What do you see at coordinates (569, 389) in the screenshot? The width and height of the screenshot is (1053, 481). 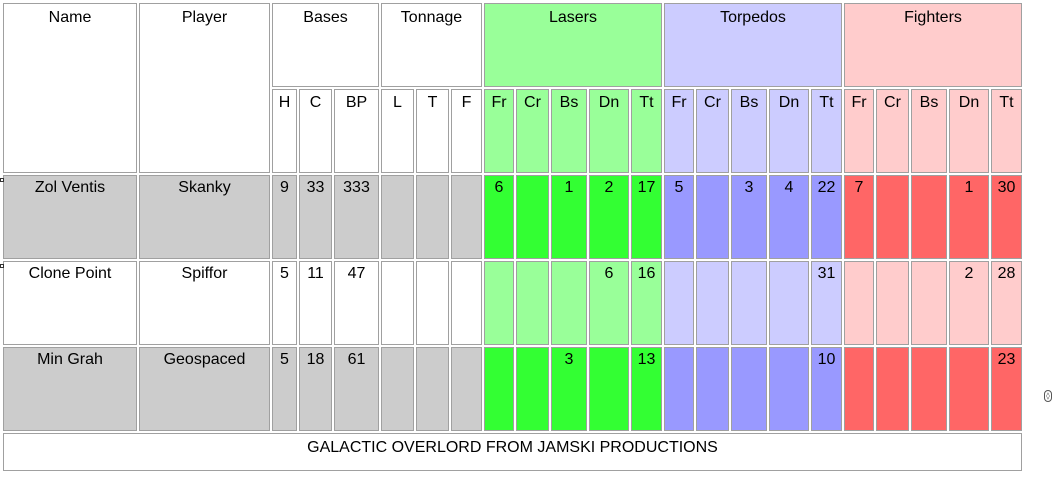 I see `lasers-cell: 3` at bounding box center [569, 389].